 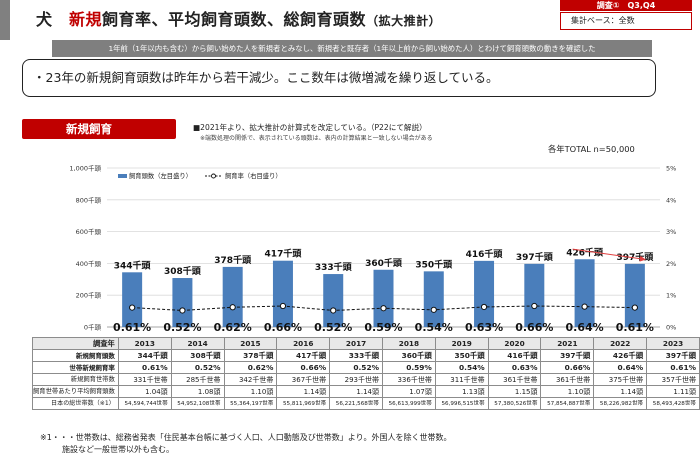 I want to click on table-cell: 311千世帯, so click(x=461, y=379).